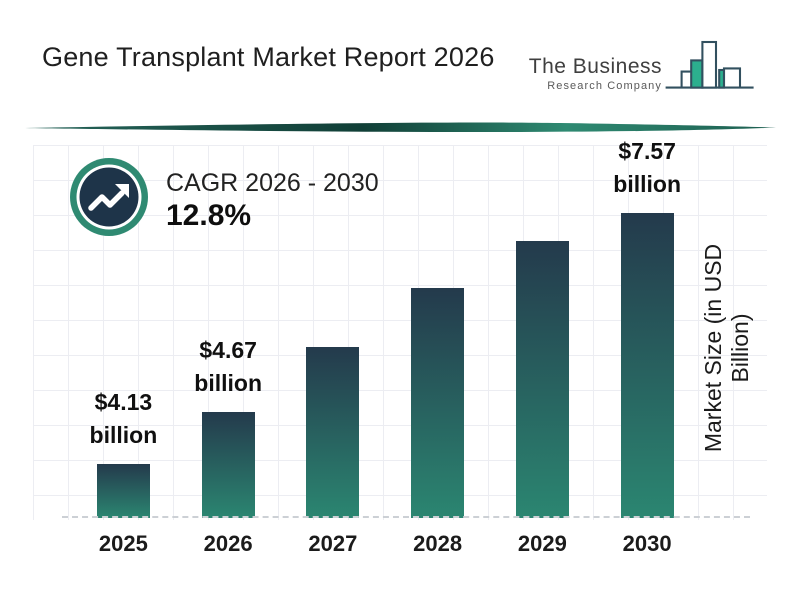 The width and height of the screenshot is (800, 600). I want to click on bar-value-label-2030: $7.57 billion, so click(647, 168).